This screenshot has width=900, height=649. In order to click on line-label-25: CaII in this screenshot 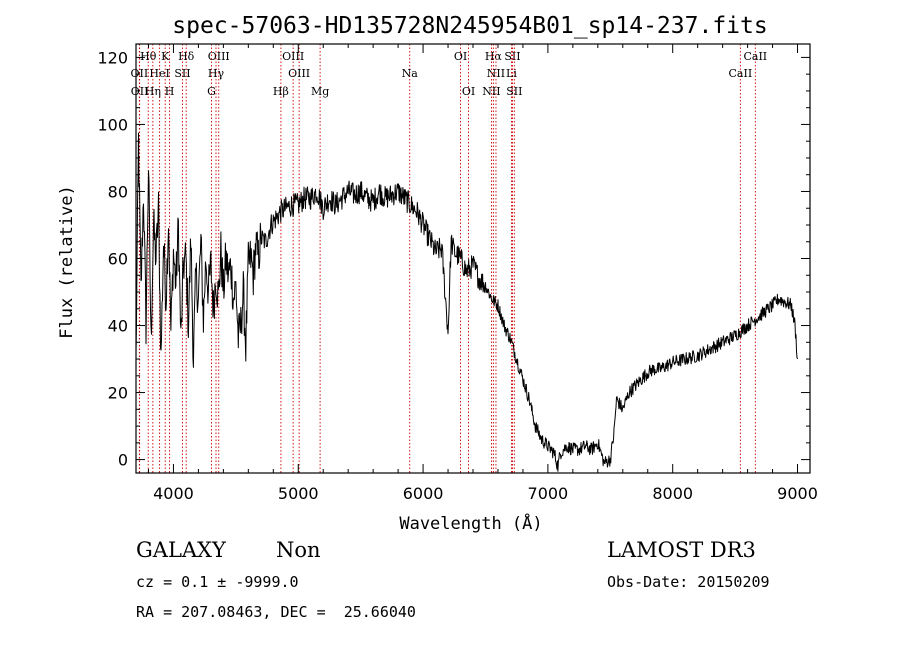, I will do `click(755, 56)`.